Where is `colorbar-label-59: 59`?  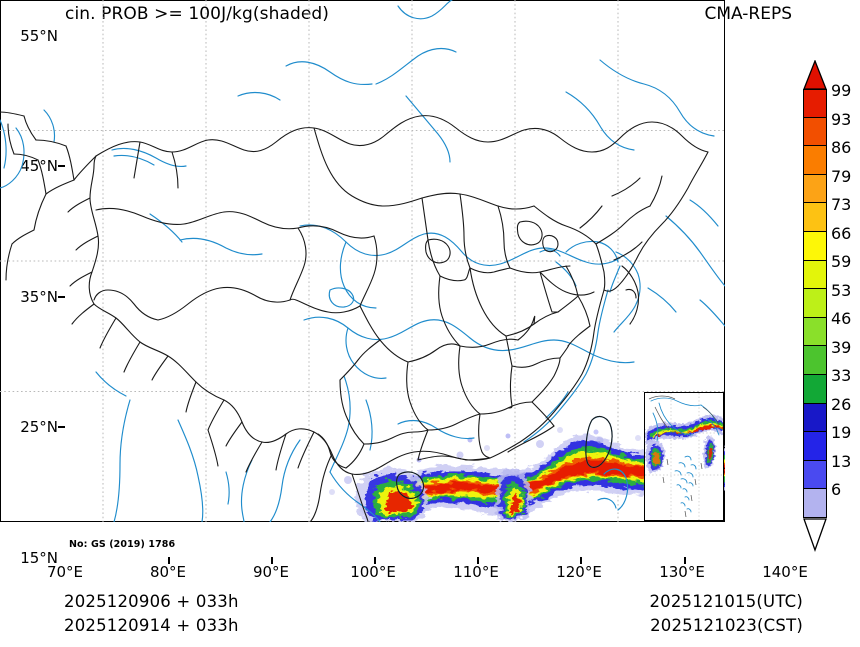 colorbar-label-59: 59 is located at coordinates (841, 261).